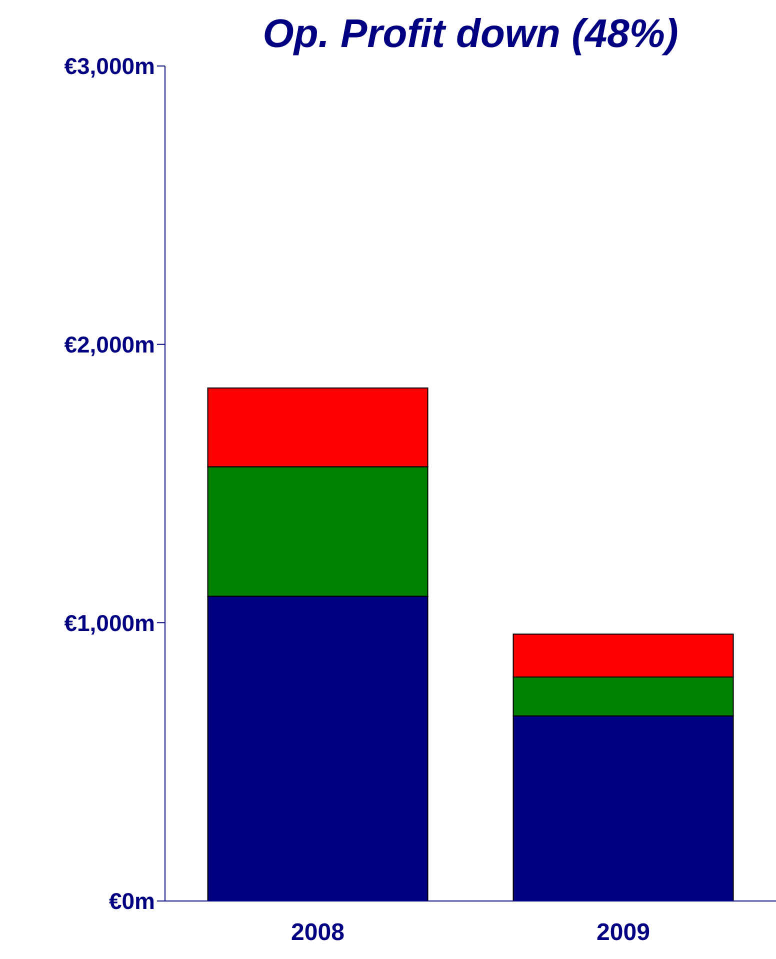 The height and width of the screenshot is (959, 776). What do you see at coordinates (317, 932) in the screenshot?
I see `x-tick-label: 2008` at bounding box center [317, 932].